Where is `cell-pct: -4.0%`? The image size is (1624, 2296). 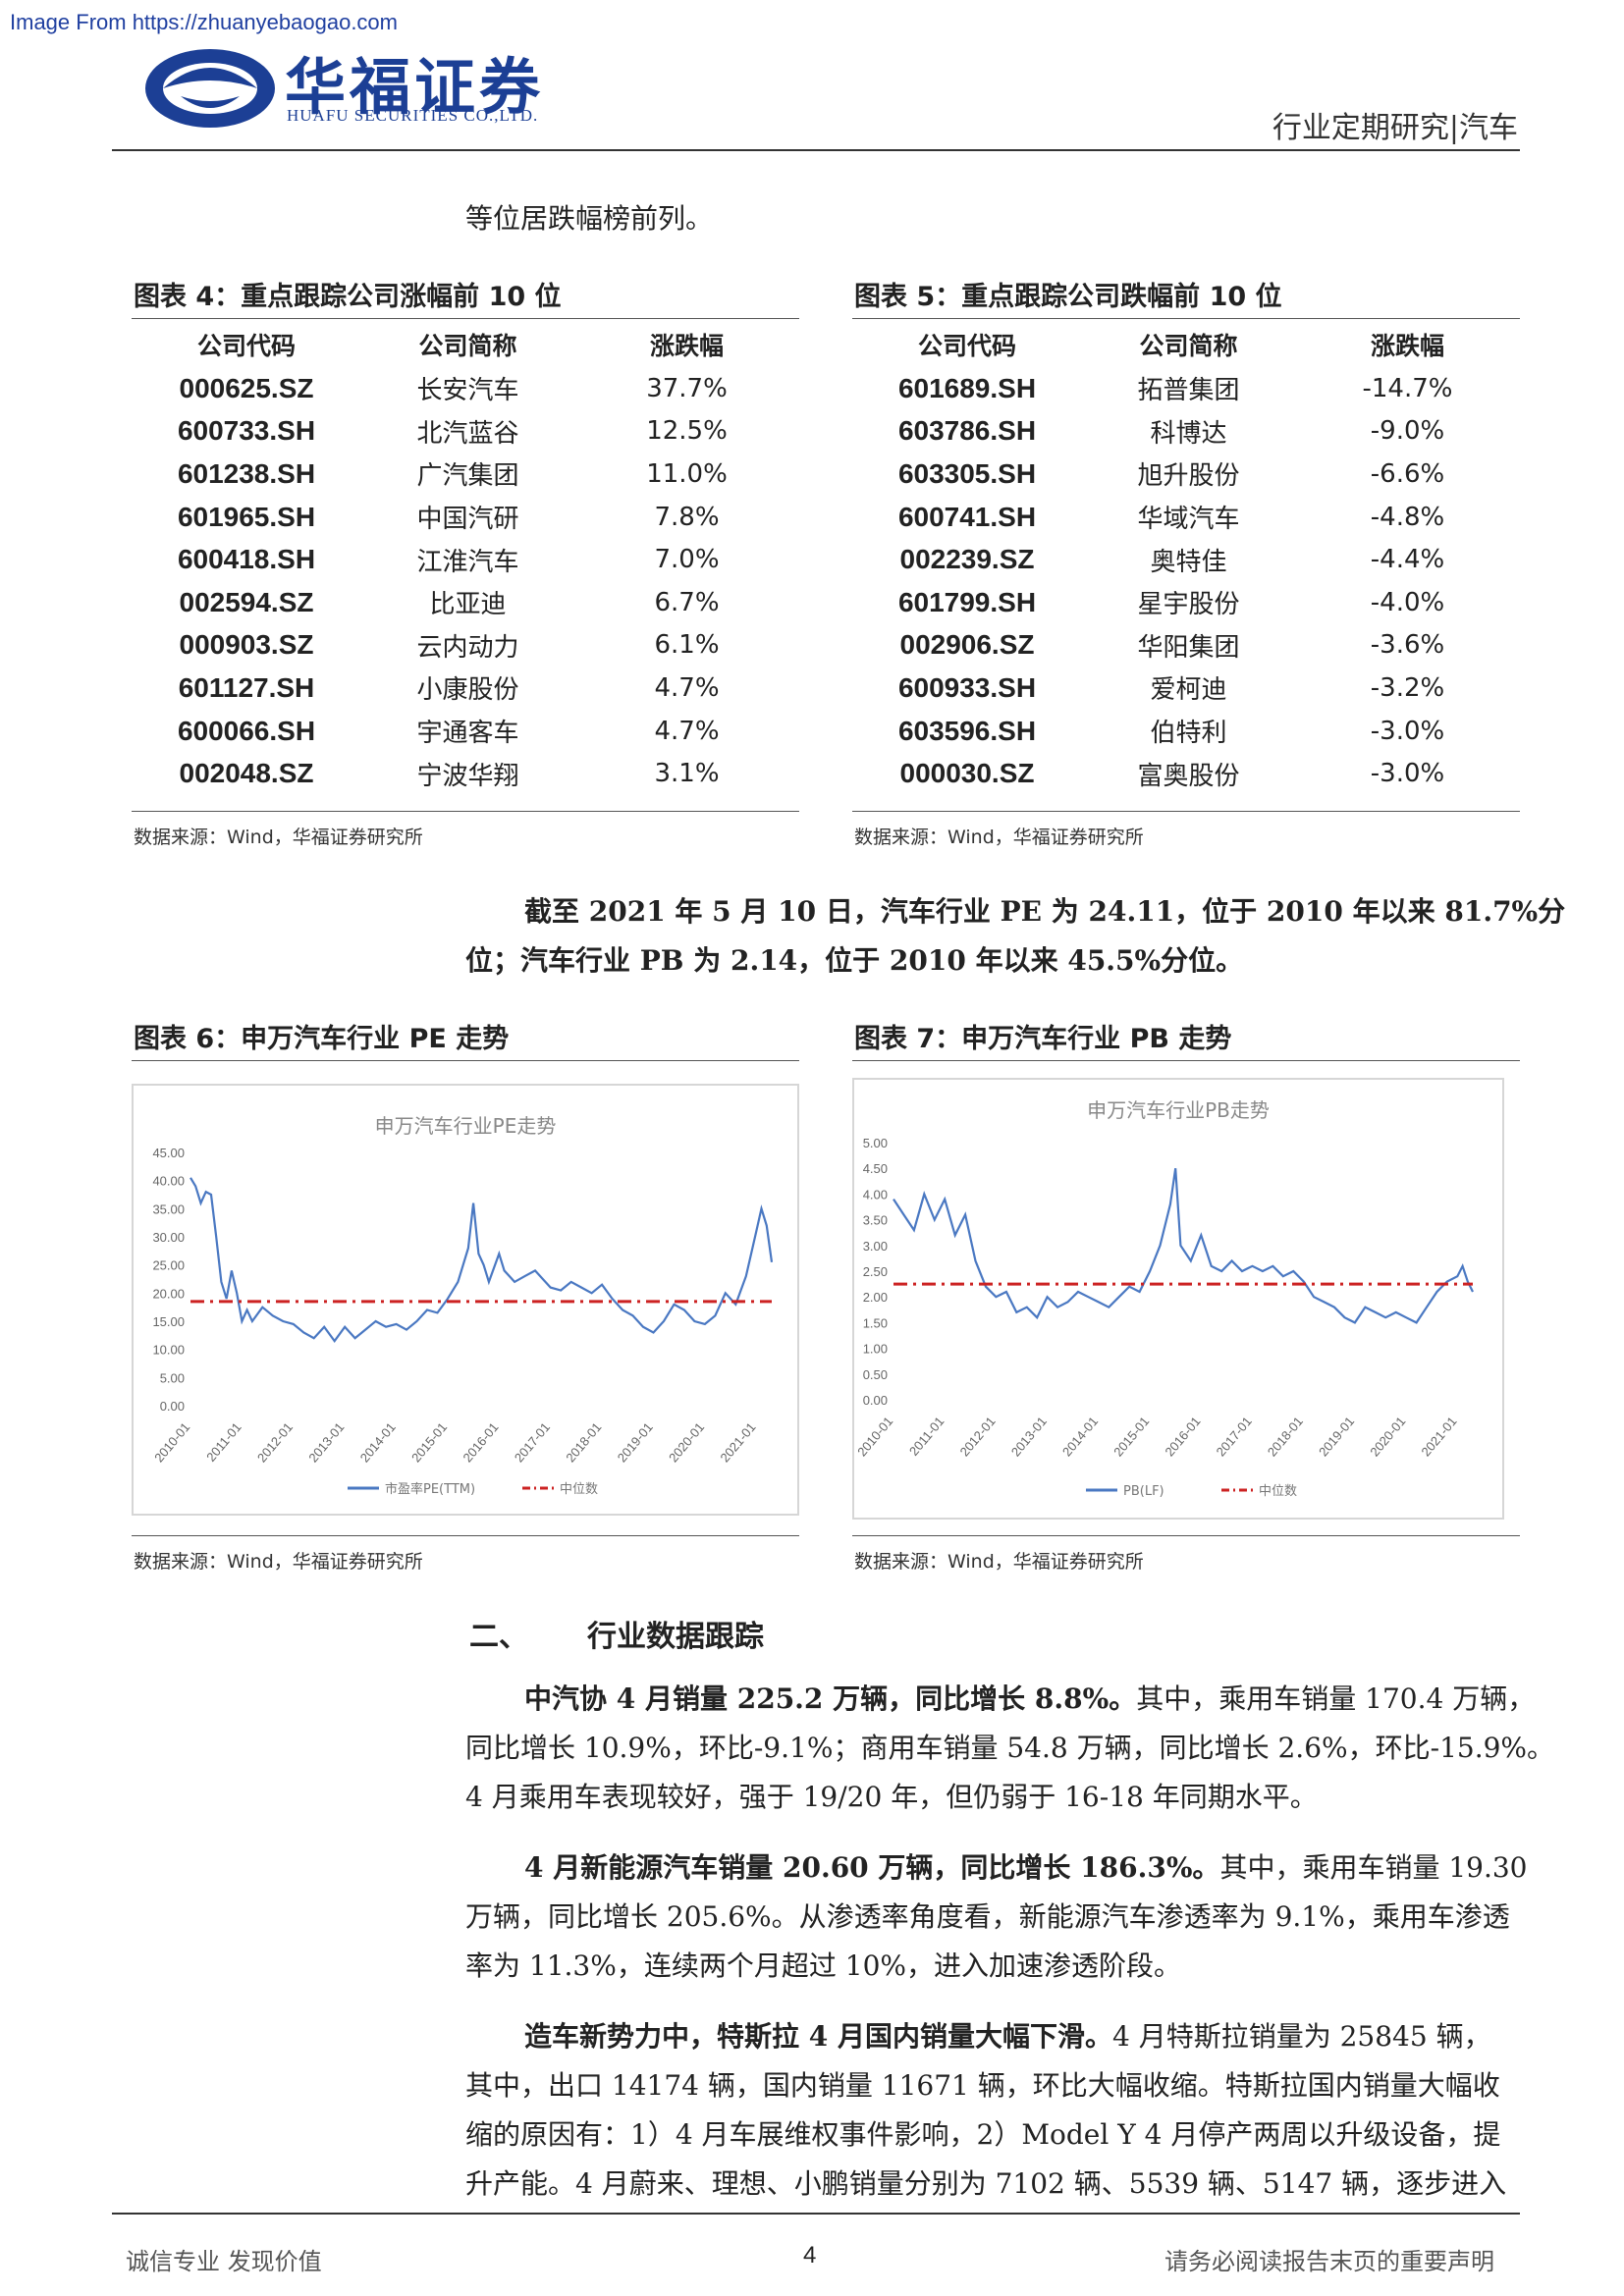
cell-pct: -4.0% is located at coordinates (1407, 602).